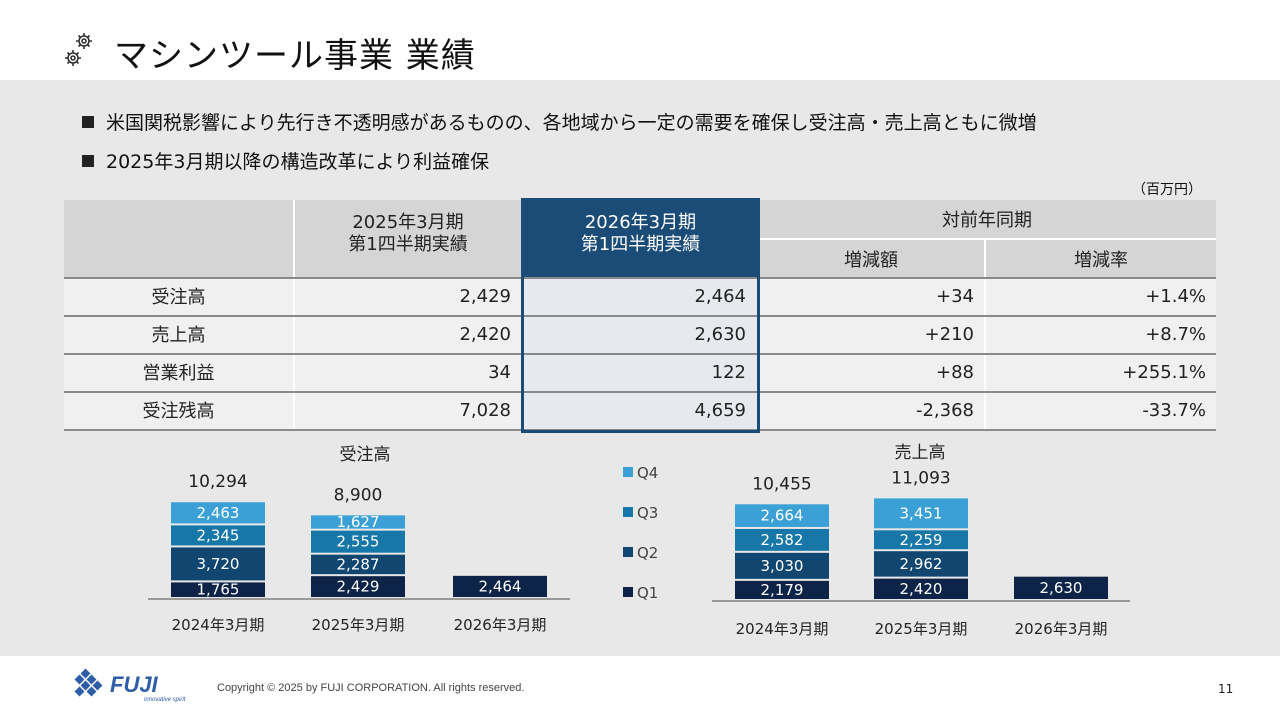 The image size is (1280, 720). What do you see at coordinates (499, 372) in the screenshot?
I see `table-cell-prev: 34` at bounding box center [499, 372].